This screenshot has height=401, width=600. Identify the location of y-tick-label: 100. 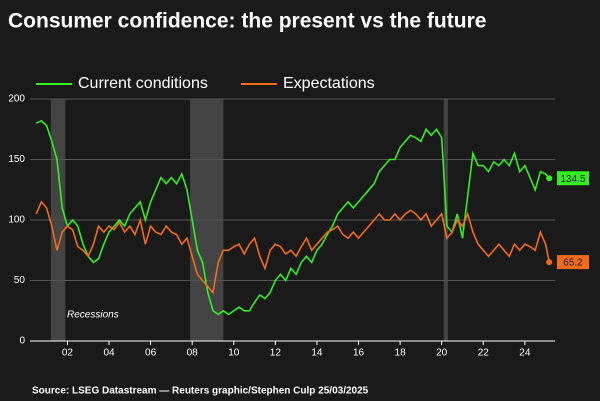
(16, 220).